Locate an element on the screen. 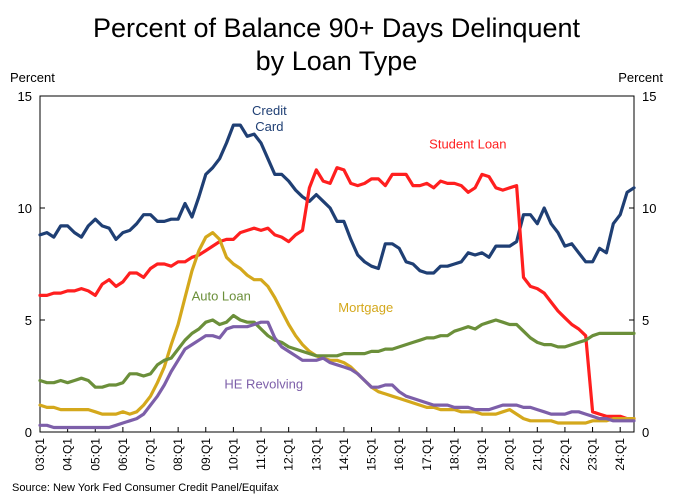 This screenshot has width=673, height=500. y-tick-label-right-3: 15 is located at coordinates (649, 96).